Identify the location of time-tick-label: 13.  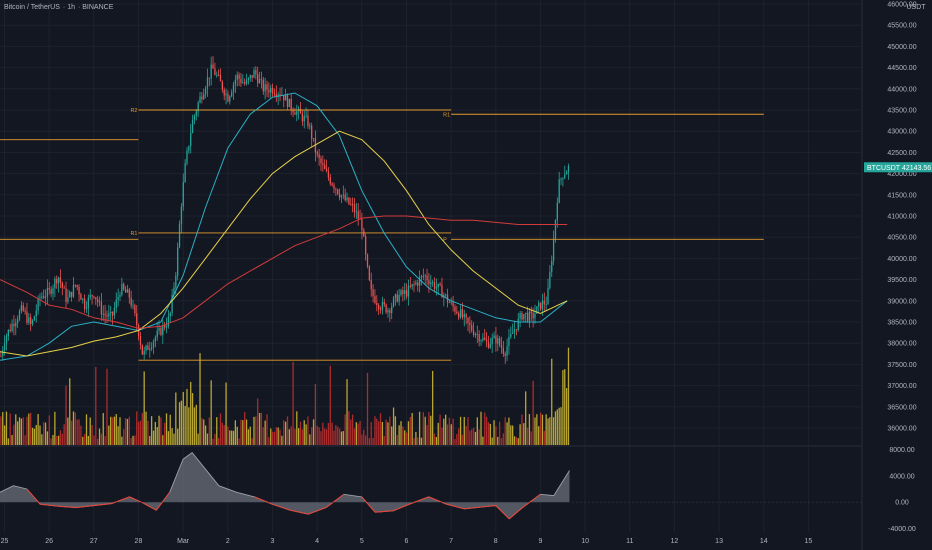
(719, 541).